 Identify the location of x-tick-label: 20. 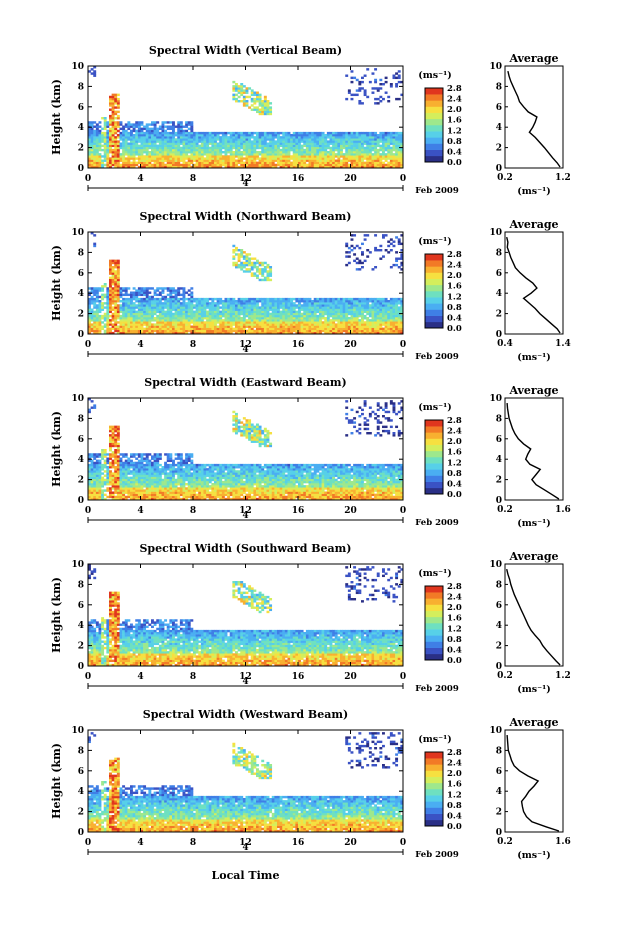
(350, 345).